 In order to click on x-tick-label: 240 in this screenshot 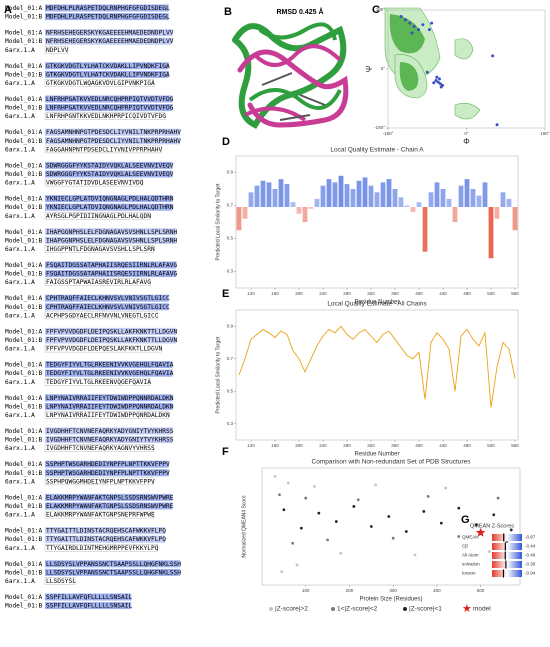, I will do `click(323, 293)`.